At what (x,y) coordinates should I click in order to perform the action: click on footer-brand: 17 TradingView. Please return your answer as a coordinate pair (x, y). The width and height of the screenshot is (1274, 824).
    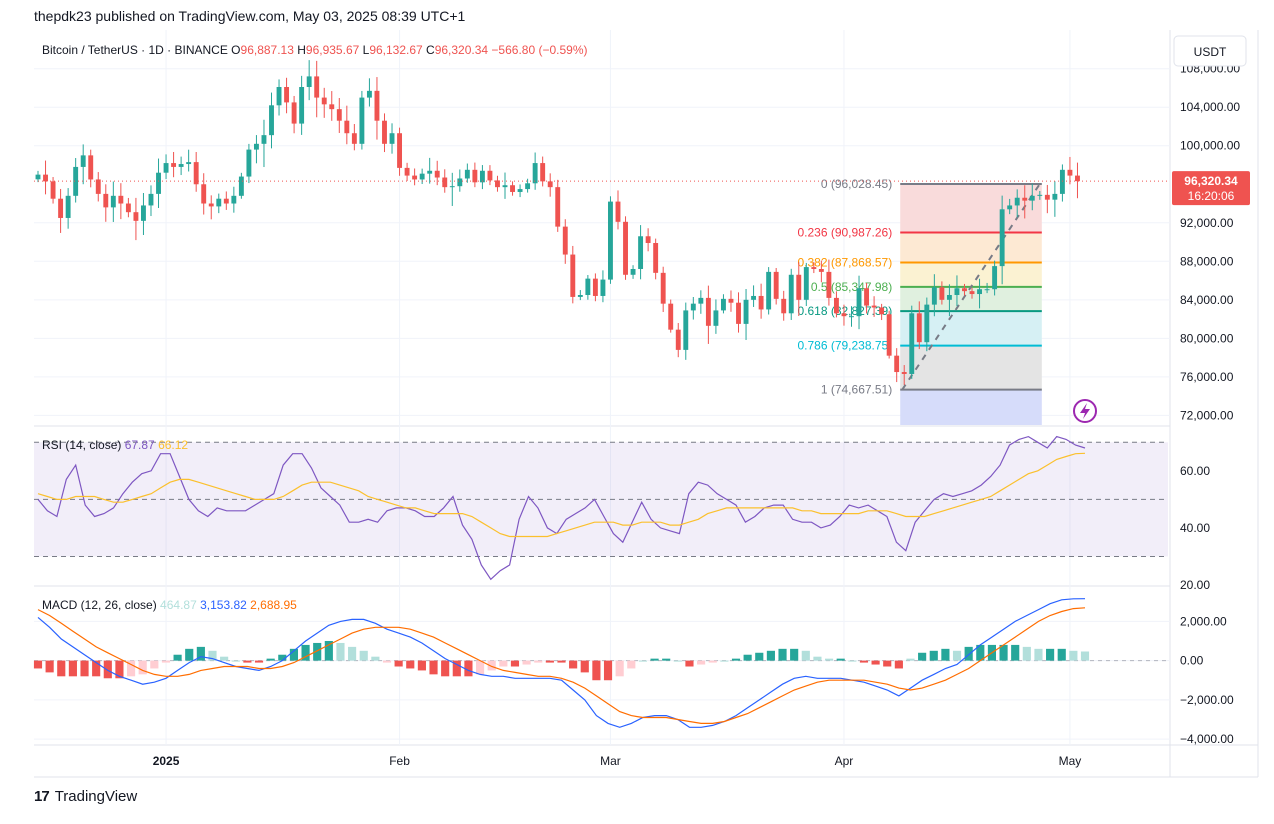
    Looking at the image, I should click on (85, 796).